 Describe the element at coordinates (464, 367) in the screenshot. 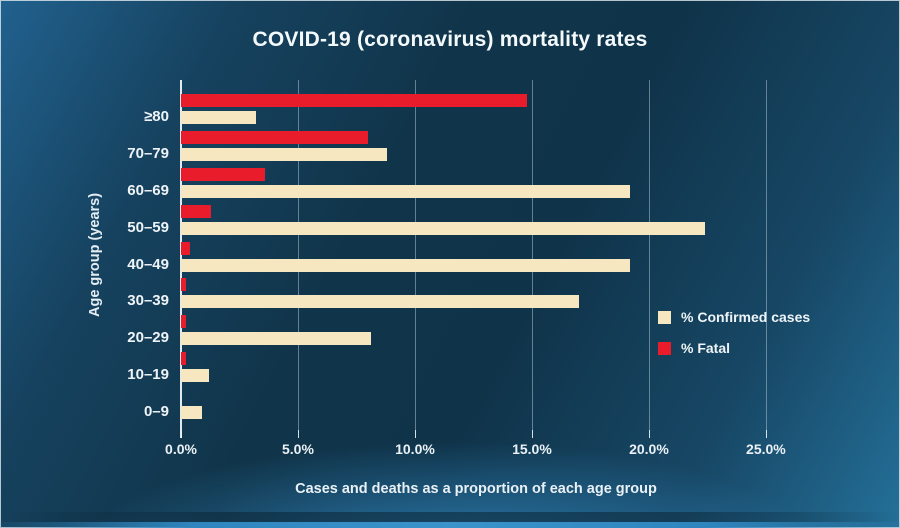

I see `bar-row: 10–19` at that location.